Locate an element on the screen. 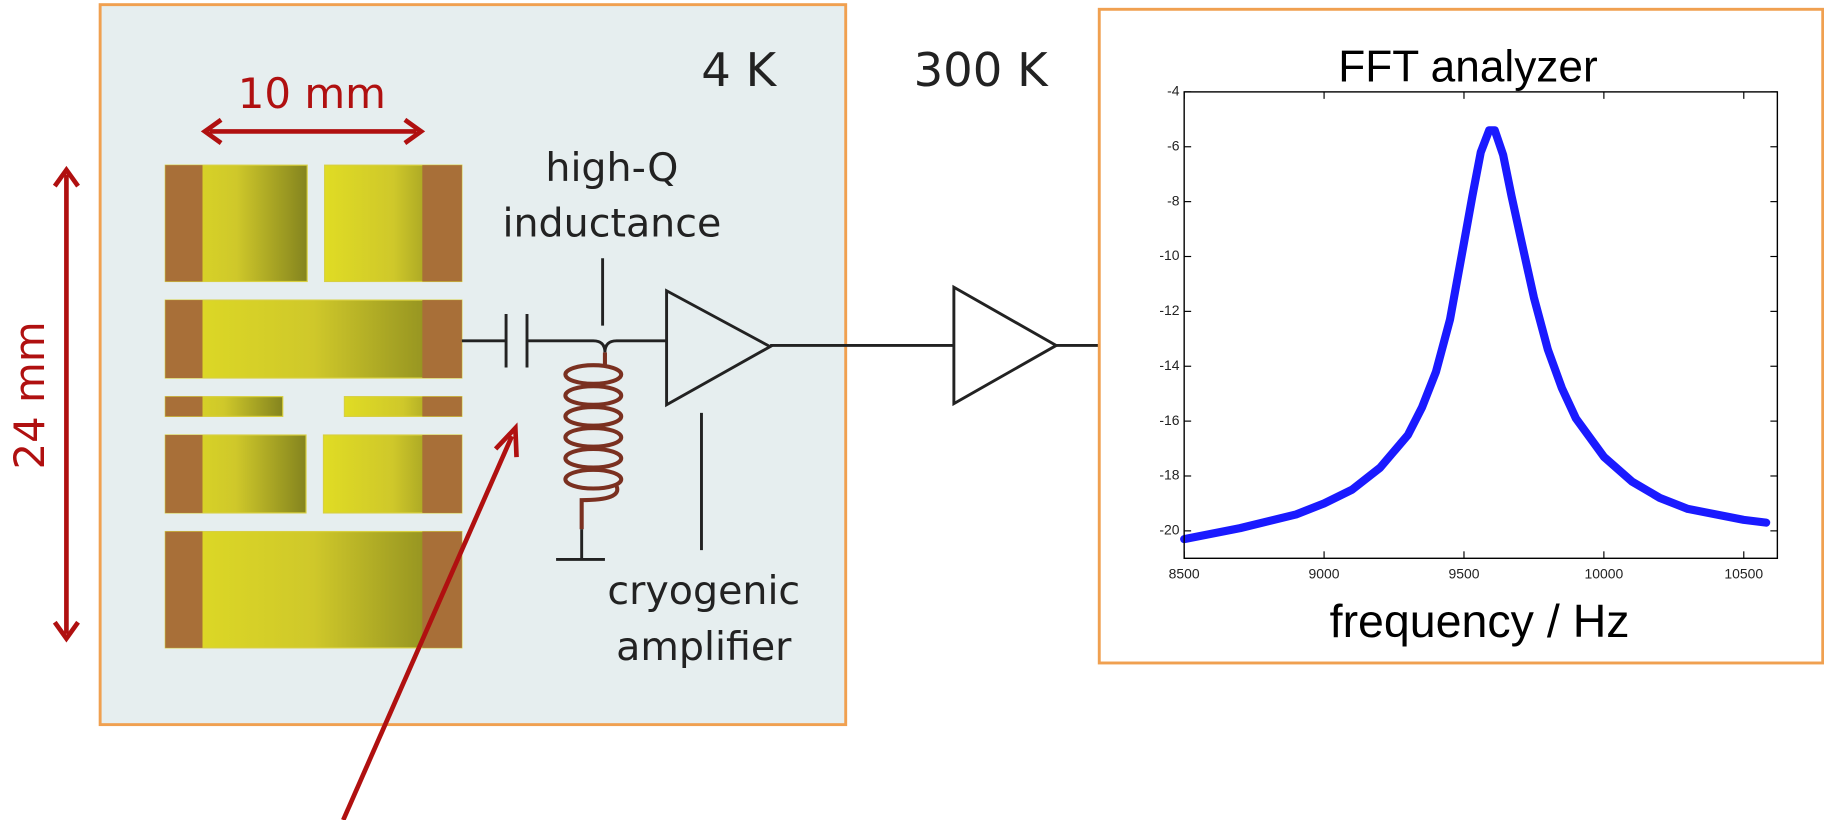  label-line: inductance is located at coordinates (612, 223).